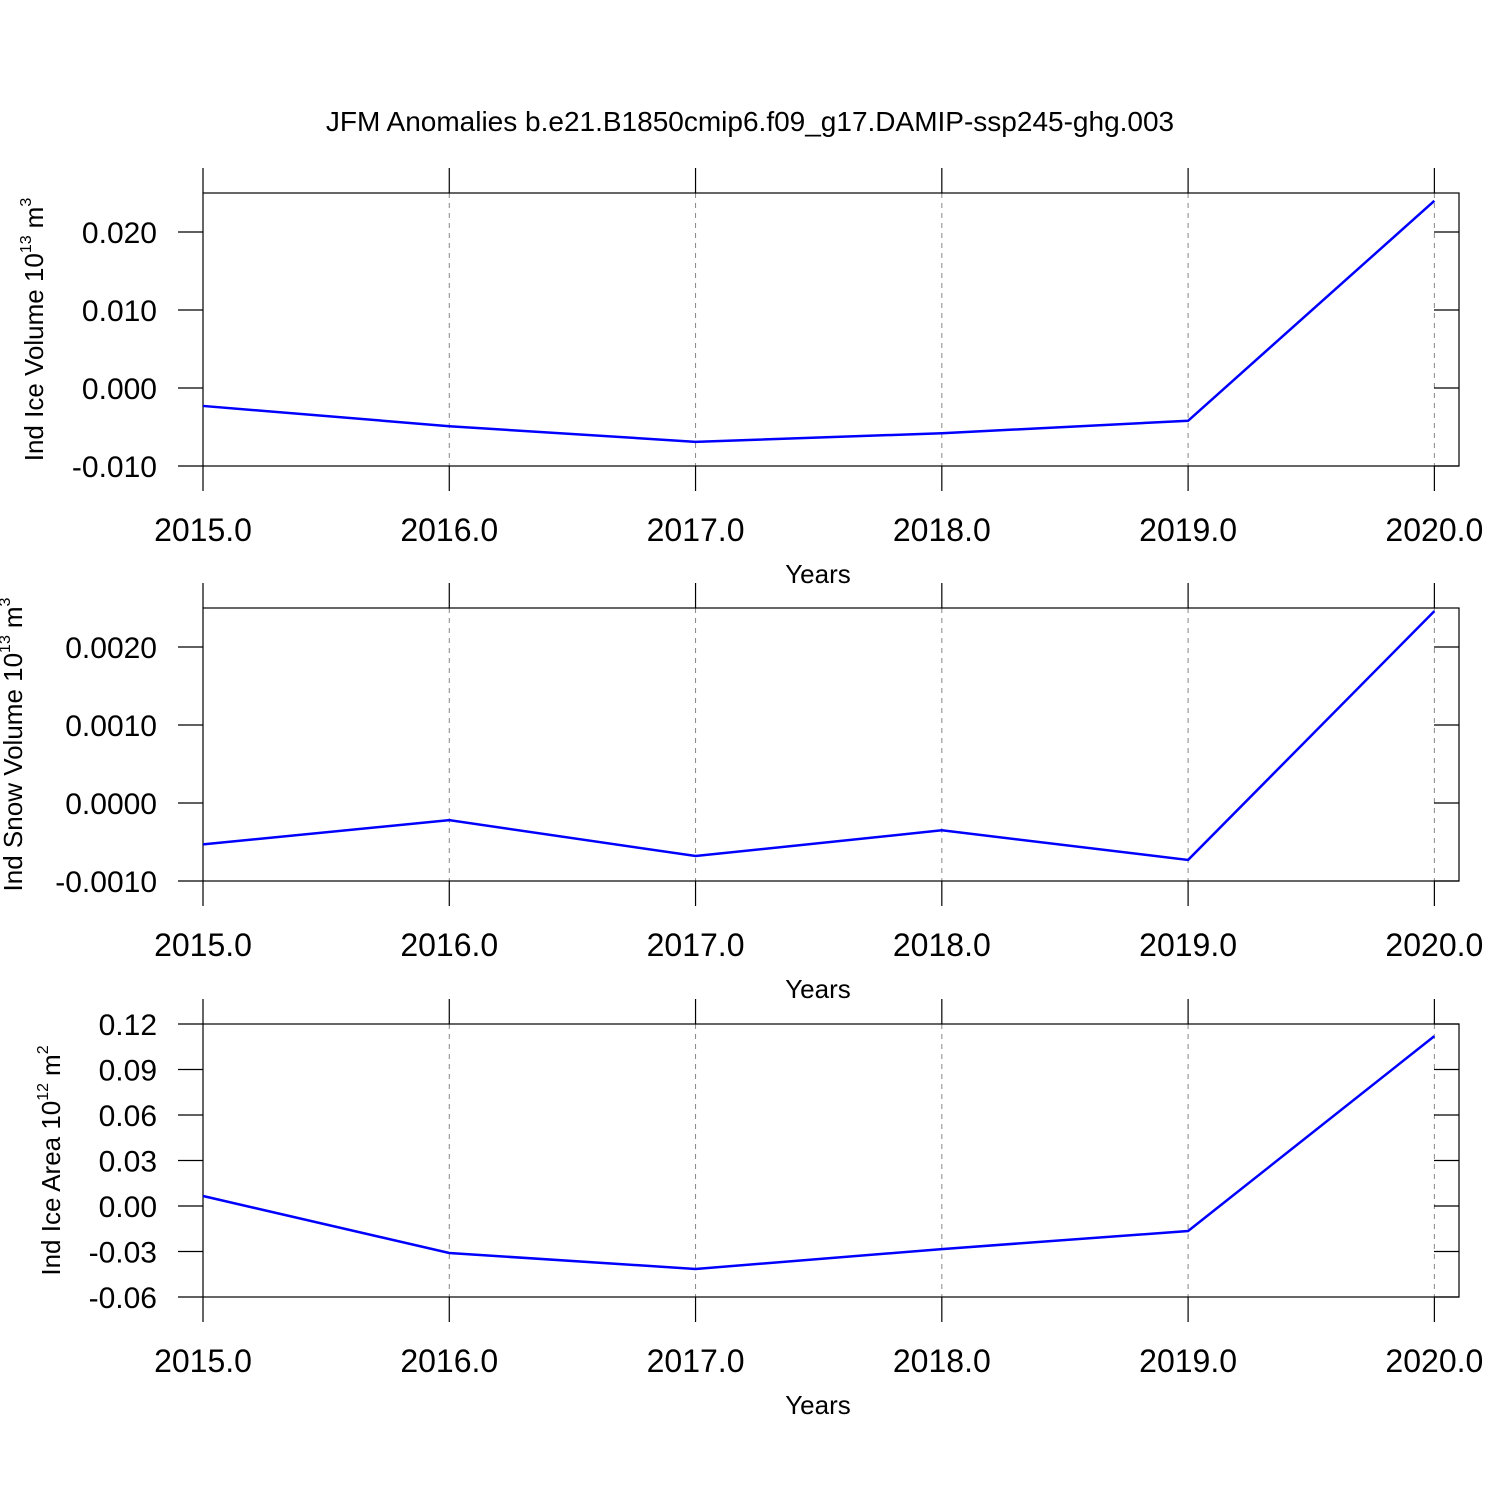 This screenshot has height=1500, width=1500. Describe the element at coordinates (43, 1049) in the screenshot. I see `y-axis-label-exponent: 2` at that location.